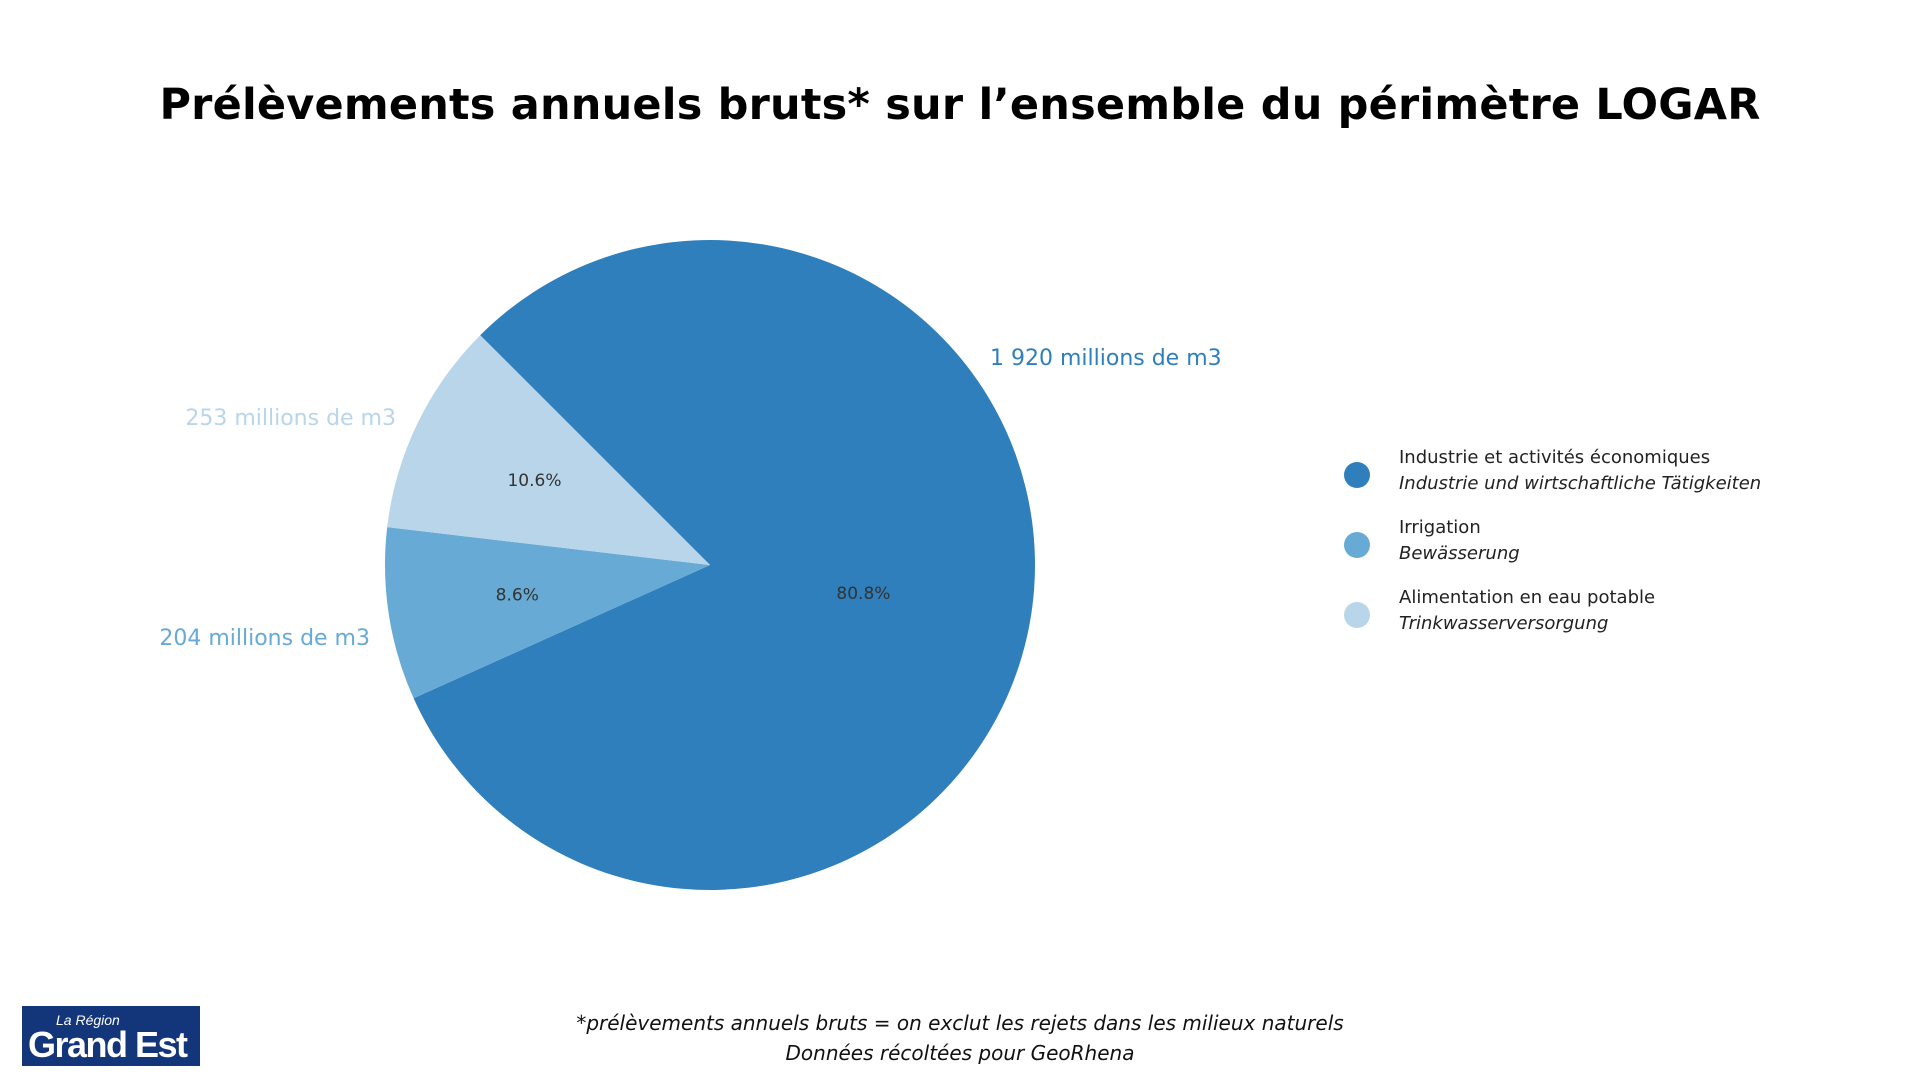  What do you see at coordinates (108, 1044) in the screenshot?
I see `logo-big-text: Grand Est` at bounding box center [108, 1044].